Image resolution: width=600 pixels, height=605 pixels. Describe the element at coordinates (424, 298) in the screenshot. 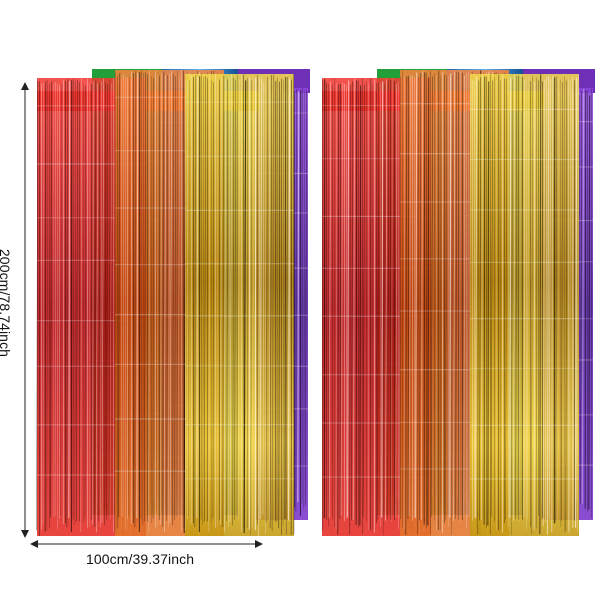

I see `orange-fringe-strand` at that location.